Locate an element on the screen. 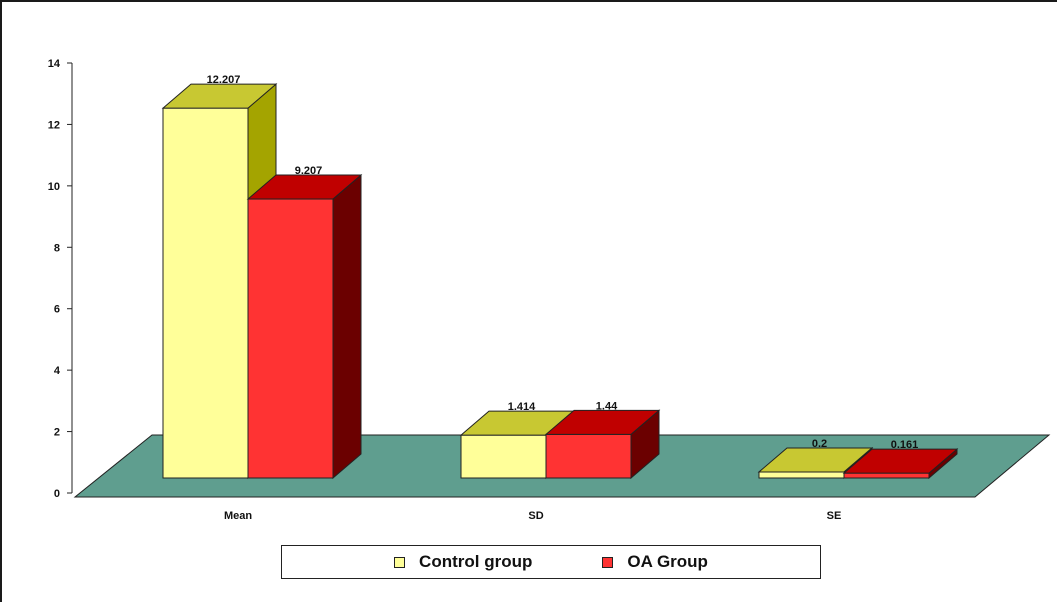  y-tick-label: 4 is located at coordinates (57, 371).